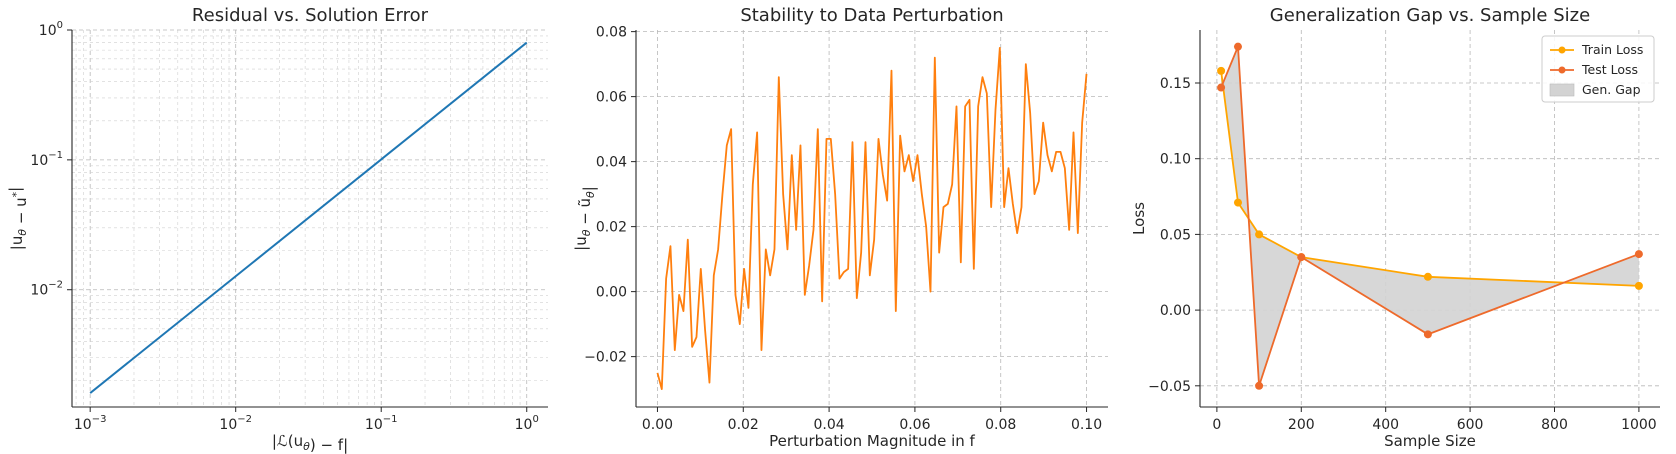 This screenshot has width=1676, height=454. Describe the element at coordinates (743, 425) in the screenshot. I see `x-tick-label: 0.02` at that location.